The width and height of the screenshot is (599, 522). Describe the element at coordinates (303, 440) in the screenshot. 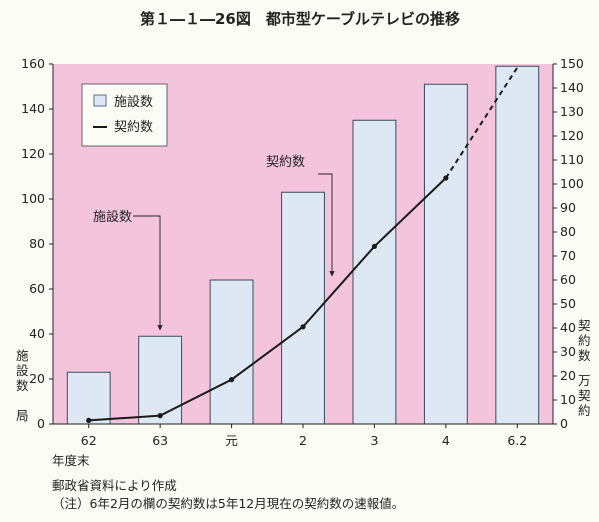

I see `x-tick-label: 2` at that location.